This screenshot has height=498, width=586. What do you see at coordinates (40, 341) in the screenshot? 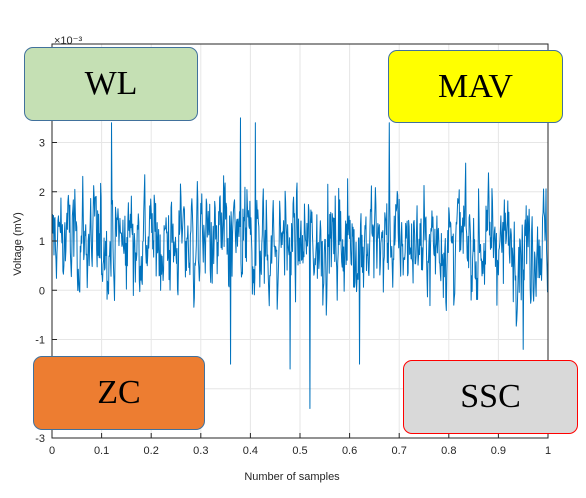
I see `y-tick-label: -1` at bounding box center [40, 341].